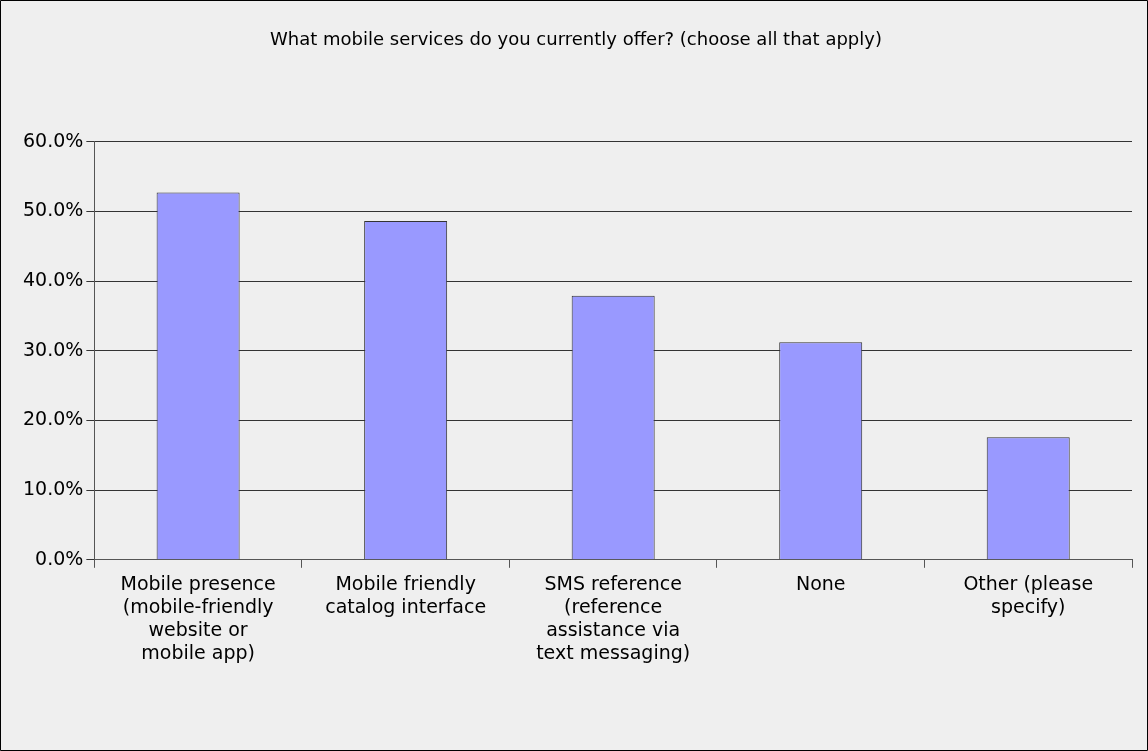 The height and width of the screenshot is (751, 1148). What do you see at coordinates (53, 348) in the screenshot?
I see `y-tick-label: 30.0%` at bounding box center [53, 348].